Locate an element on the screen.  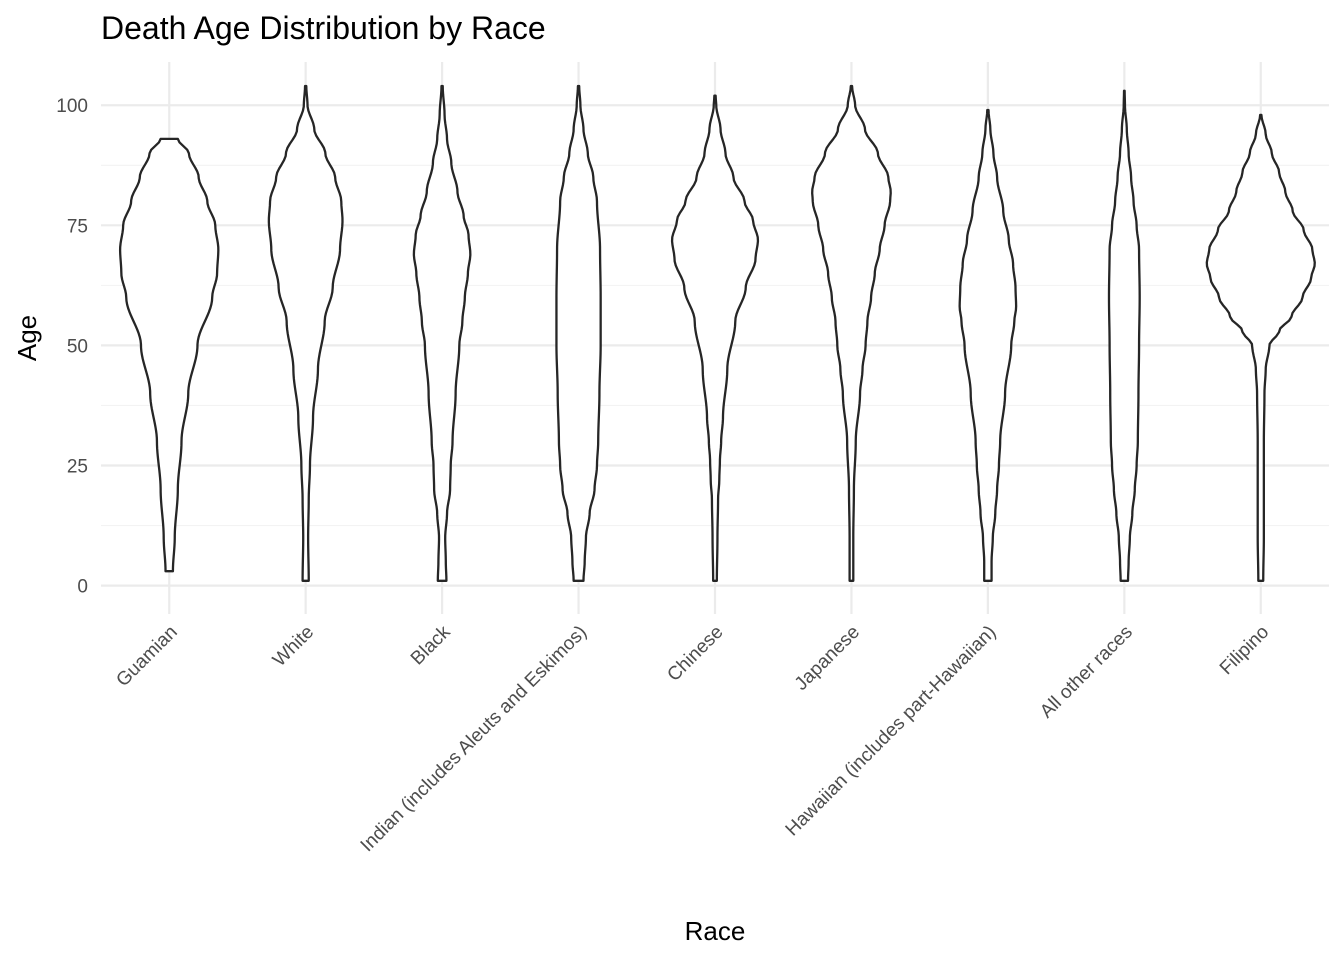
x-tick-label: All other races is located at coordinates (1086, 672).